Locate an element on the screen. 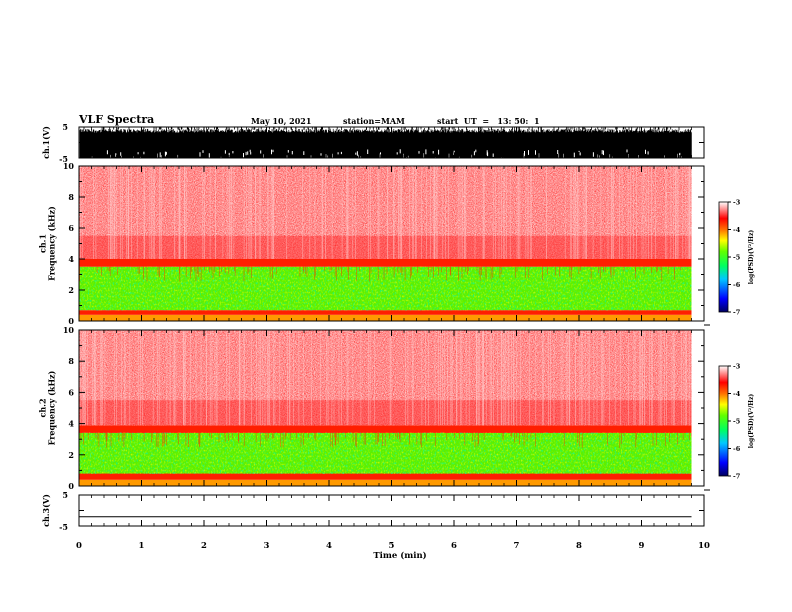  ch1-waveform-panel: 5 -5 ch.1(V) is located at coordinates (373, 143).